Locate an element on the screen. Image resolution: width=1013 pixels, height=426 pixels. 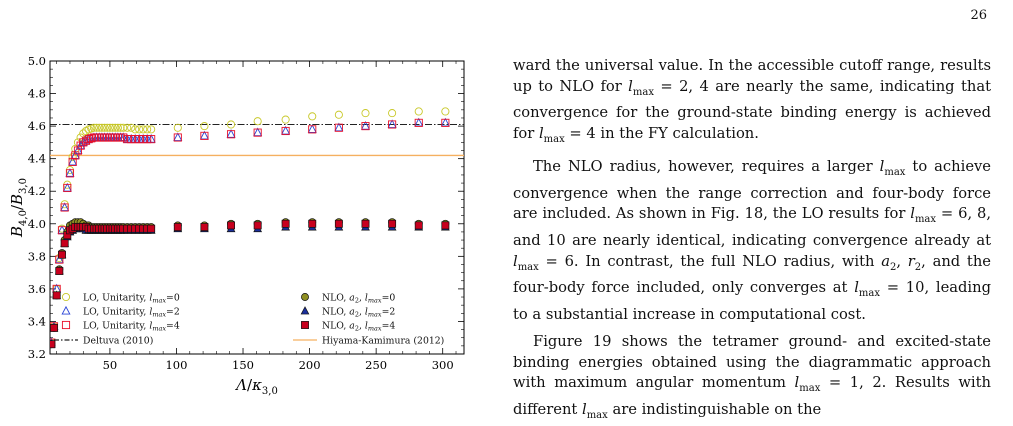
x-tick-label: 100 is located at coordinates (176, 365).